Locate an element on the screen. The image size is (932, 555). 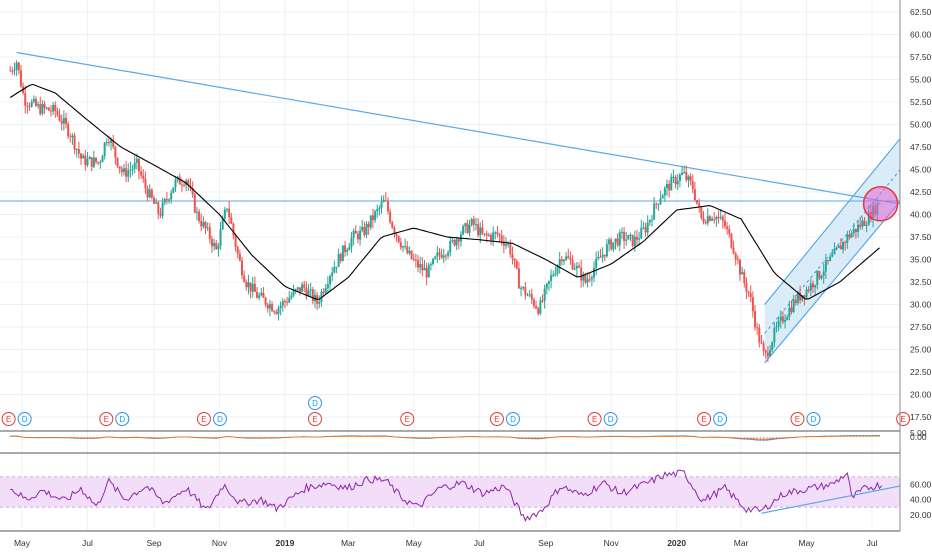
macd-pane is located at coordinates (445, 438).